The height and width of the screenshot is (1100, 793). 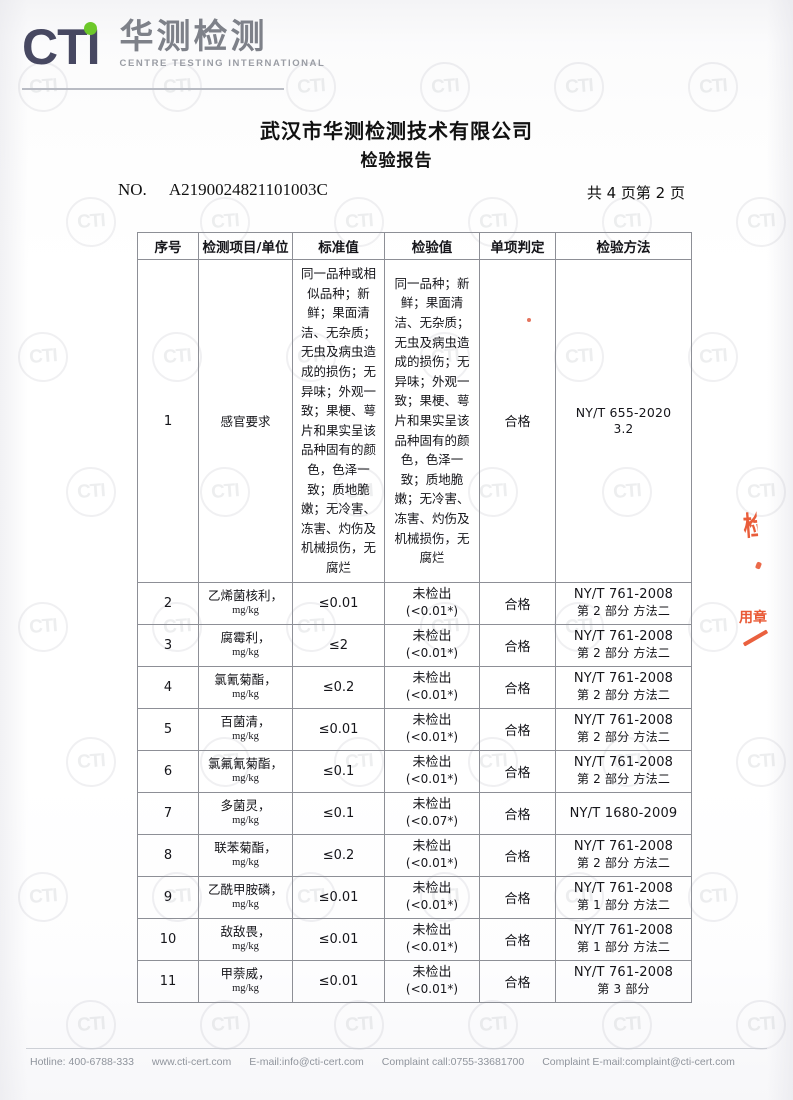 I want to click on cell-no: 4, so click(x=168, y=687).